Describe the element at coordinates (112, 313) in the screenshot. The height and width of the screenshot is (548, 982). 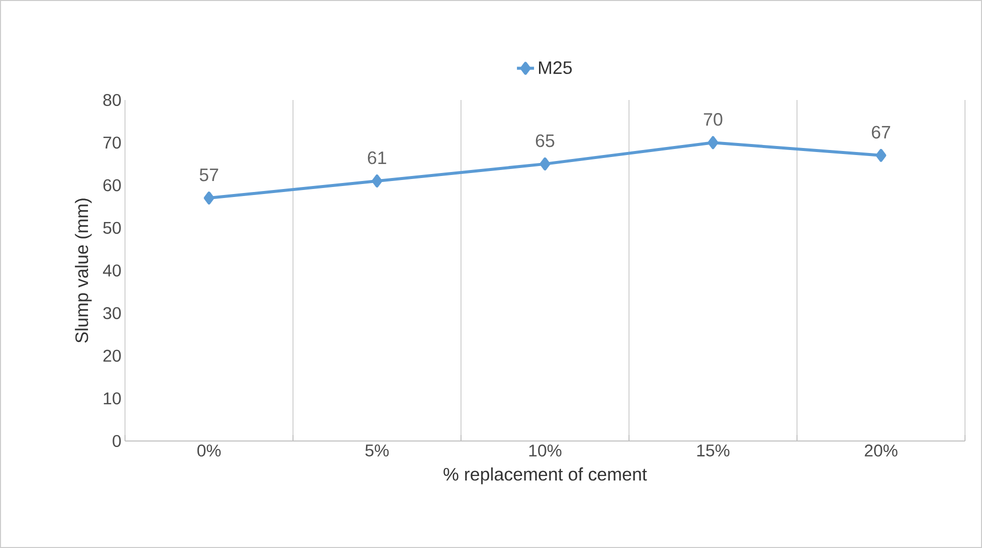
I see `y-tick-label: 30` at that location.